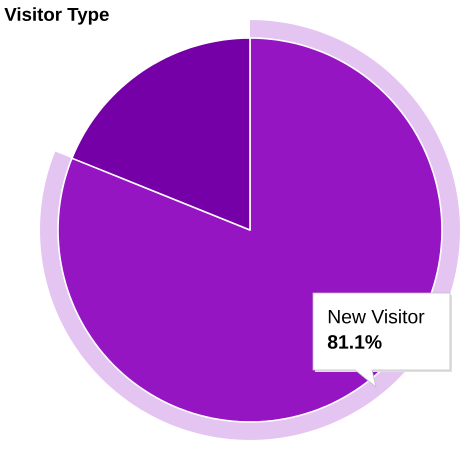  What do you see at coordinates (56, 16) in the screenshot?
I see `chart-title: Visitor Type` at bounding box center [56, 16].